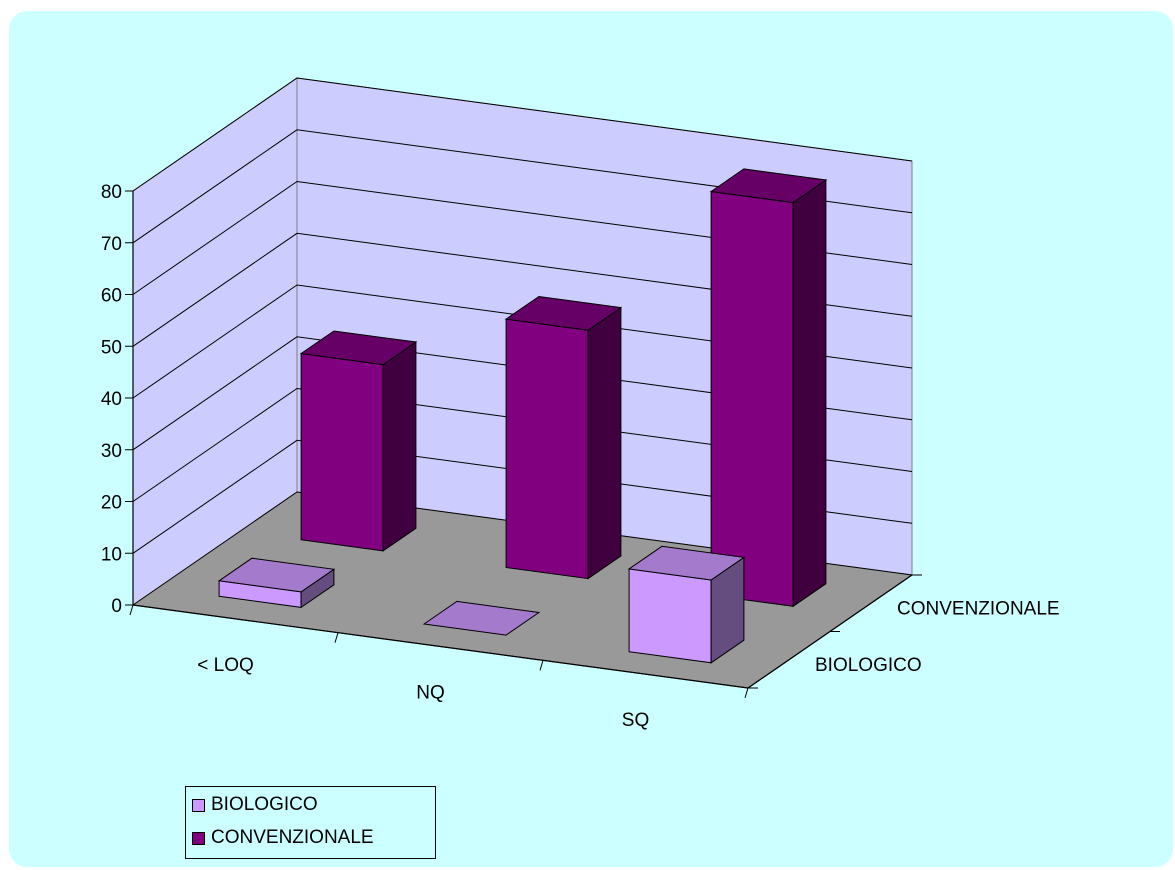 The width and height of the screenshot is (1175, 870). What do you see at coordinates (430, 693) in the screenshot?
I see `x-category-label: NQ` at bounding box center [430, 693].